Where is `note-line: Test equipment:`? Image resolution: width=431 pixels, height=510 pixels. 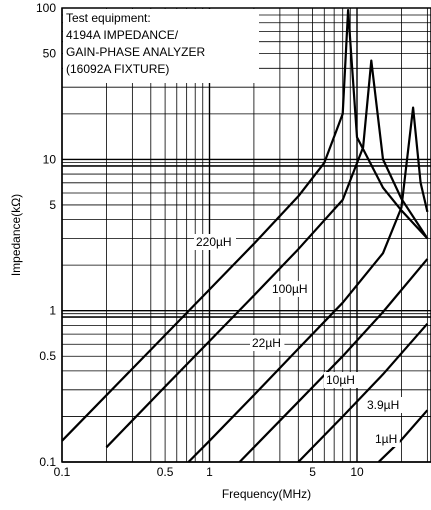
note-line: Test equipment: is located at coordinates (108, 18).